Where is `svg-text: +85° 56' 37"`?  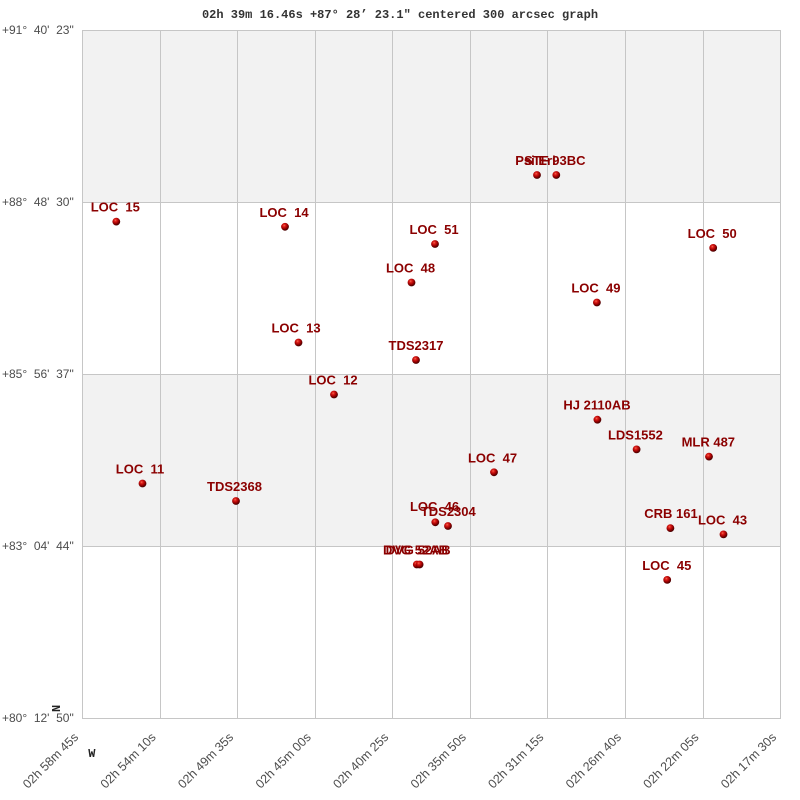
svg-text: +85° 56' 37" is located at coordinates (38, 374).